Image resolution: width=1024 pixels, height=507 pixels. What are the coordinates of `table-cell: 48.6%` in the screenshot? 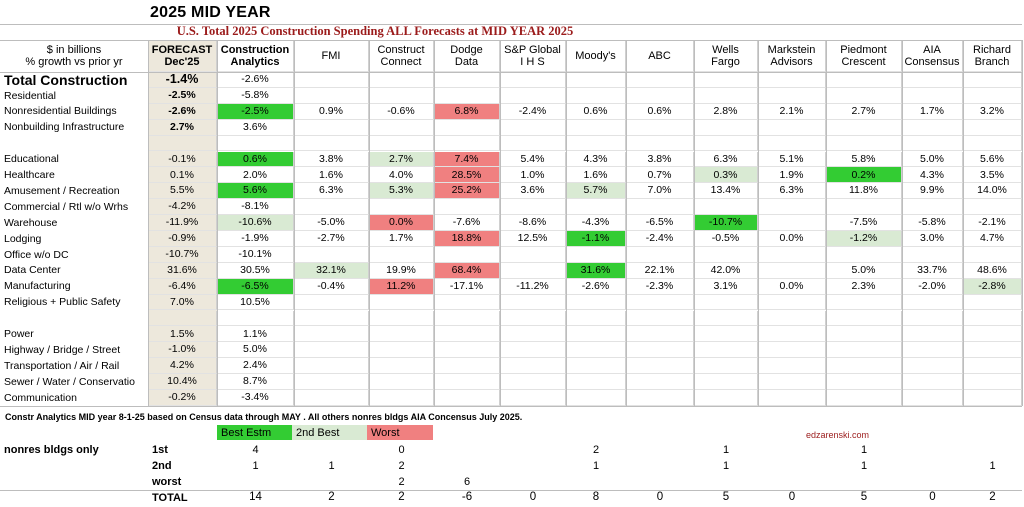 It's located at (992, 270).